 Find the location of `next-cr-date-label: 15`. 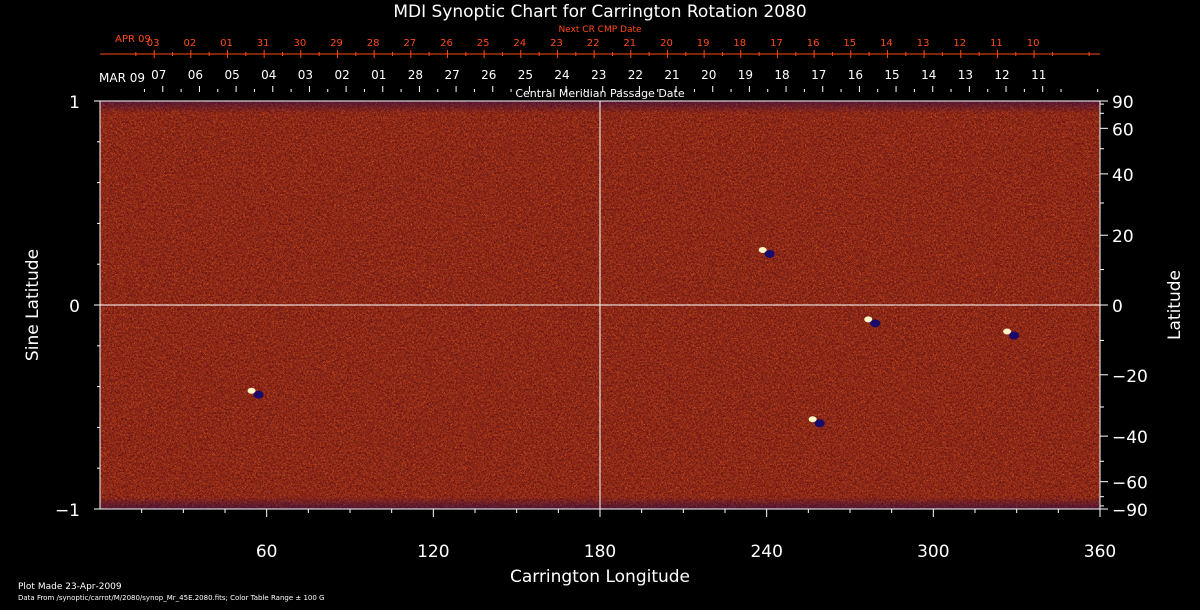

next-cr-date-label: 15 is located at coordinates (849, 43).